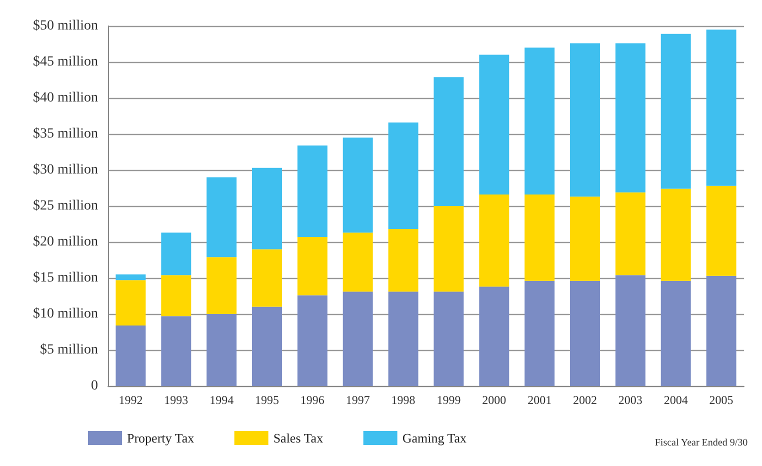  Describe the element at coordinates (435, 438) in the screenshot. I see `legend-label: Gaming Tax` at that location.